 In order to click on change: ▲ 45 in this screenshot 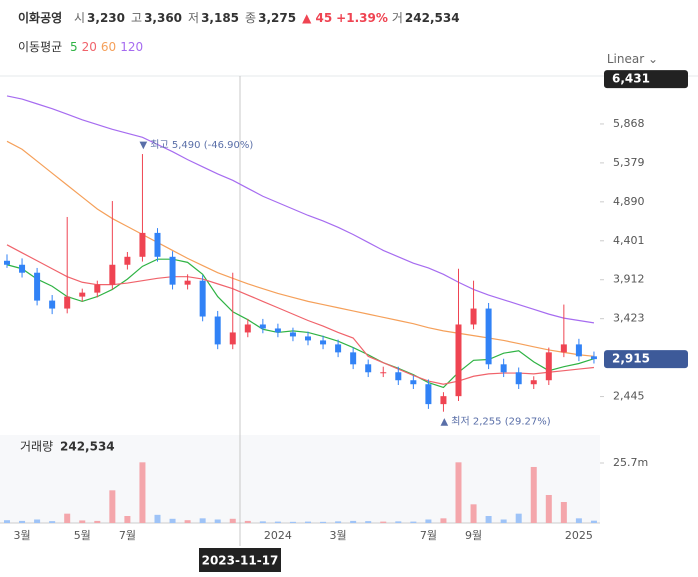, I will do `click(317, 18)`.